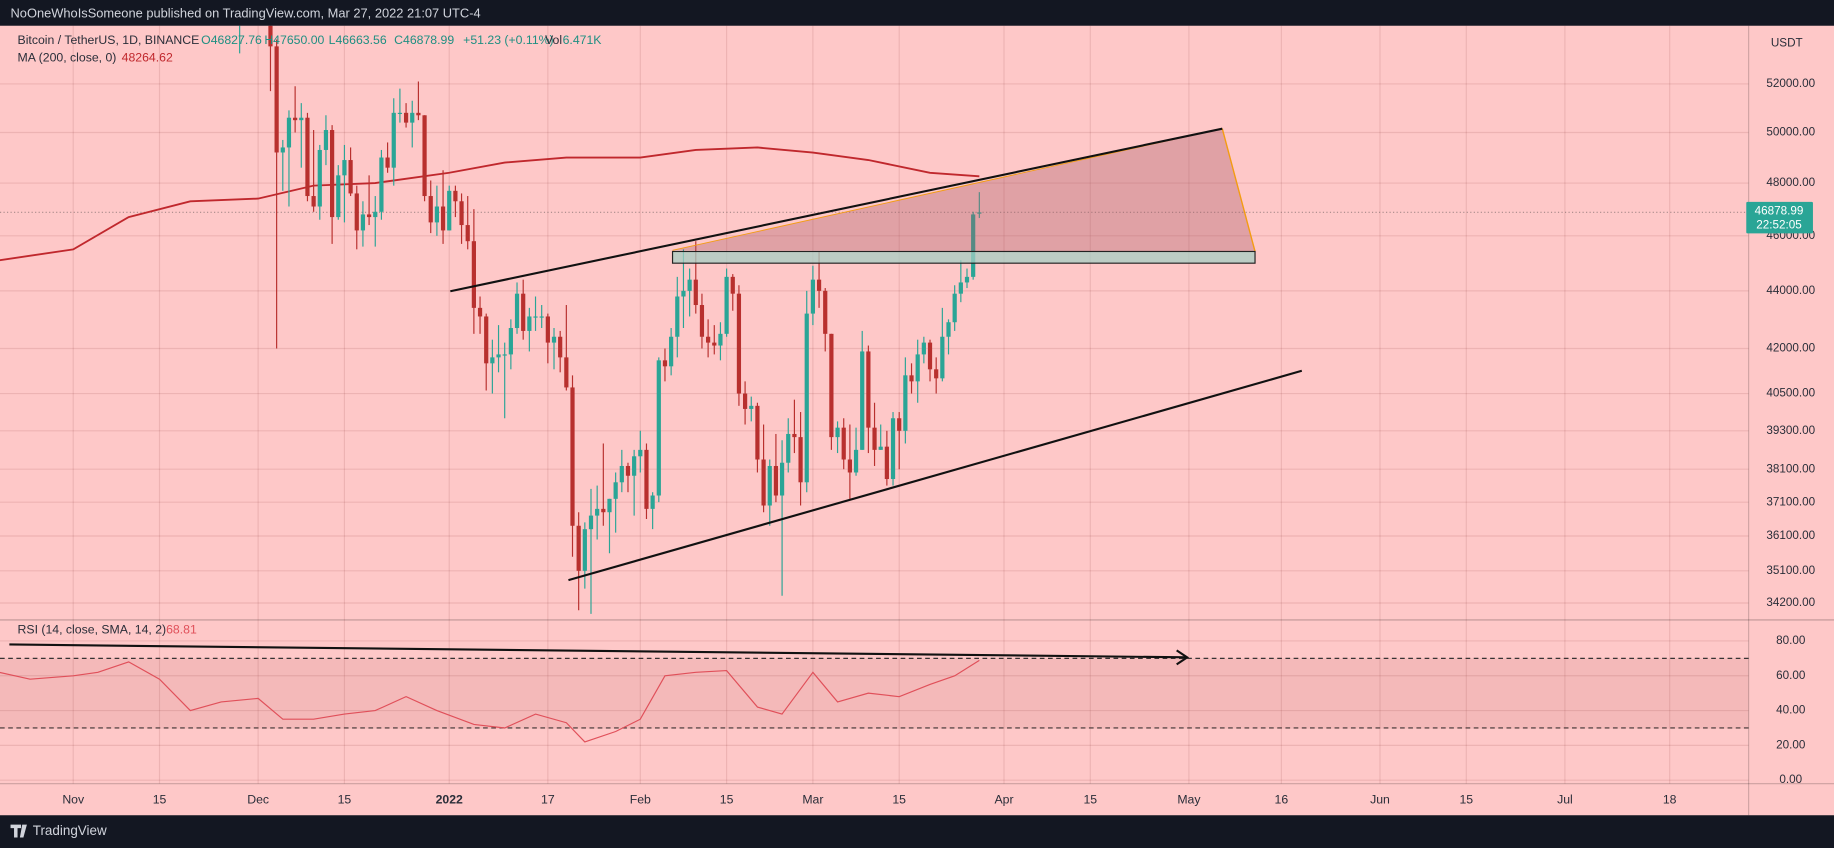 The height and width of the screenshot is (848, 1834). Describe the element at coordinates (1791, 675) in the screenshot. I see `rsi-tick-label: 60.00` at that location.